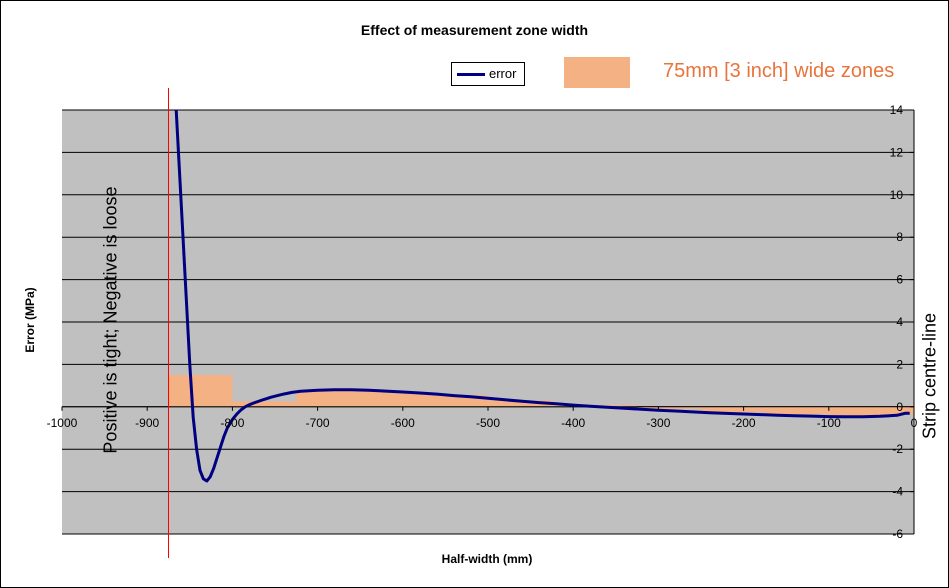 Image resolution: width=949 pixels, height=588 pixels. I want to click on centre-line-note: Strip centre-line, so click(929, 376).